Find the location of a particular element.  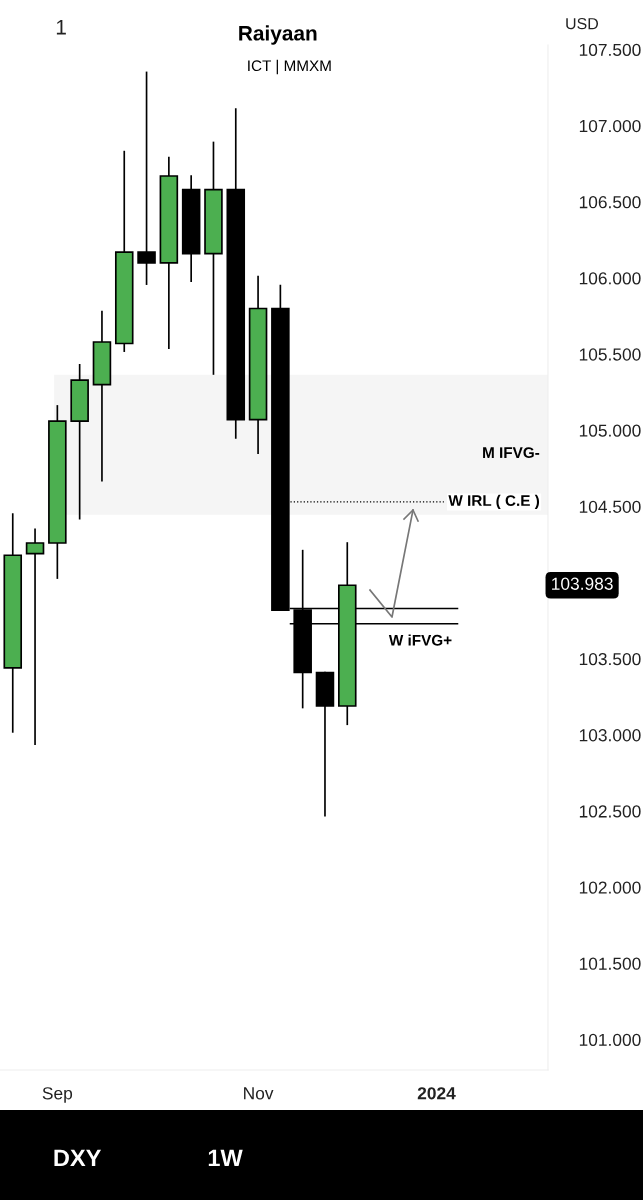

text: ICT | MMXM is located at coordinates (289, 67).